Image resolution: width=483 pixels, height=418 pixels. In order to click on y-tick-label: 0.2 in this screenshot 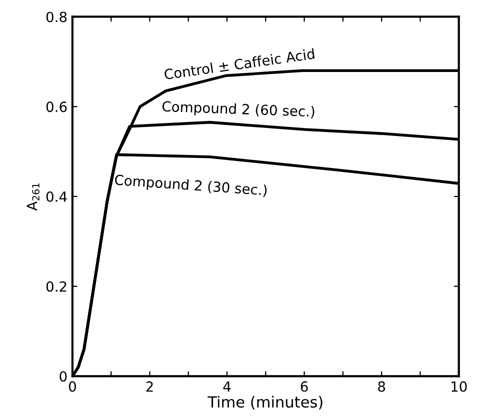, I will do `click(56, 286)`.